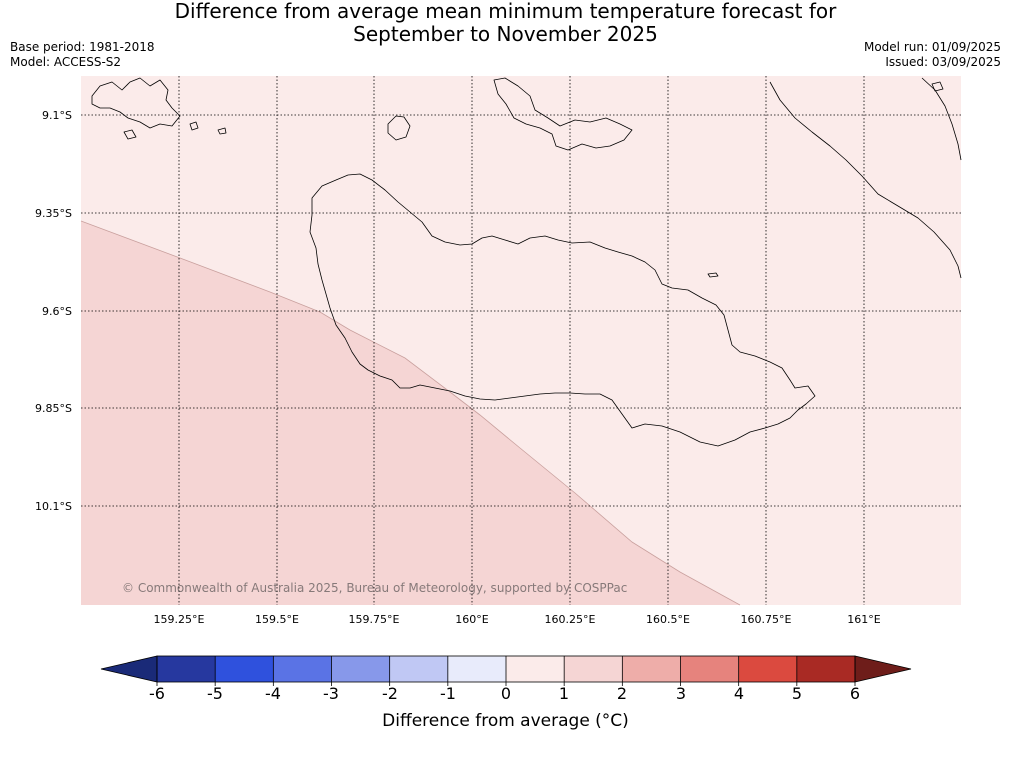 Image resolution: width=1011 pixels, height=758 pixels. Describe the element at coordinates (797, 693) in the screenshot. I see `tick-label-5: 5` at that location.